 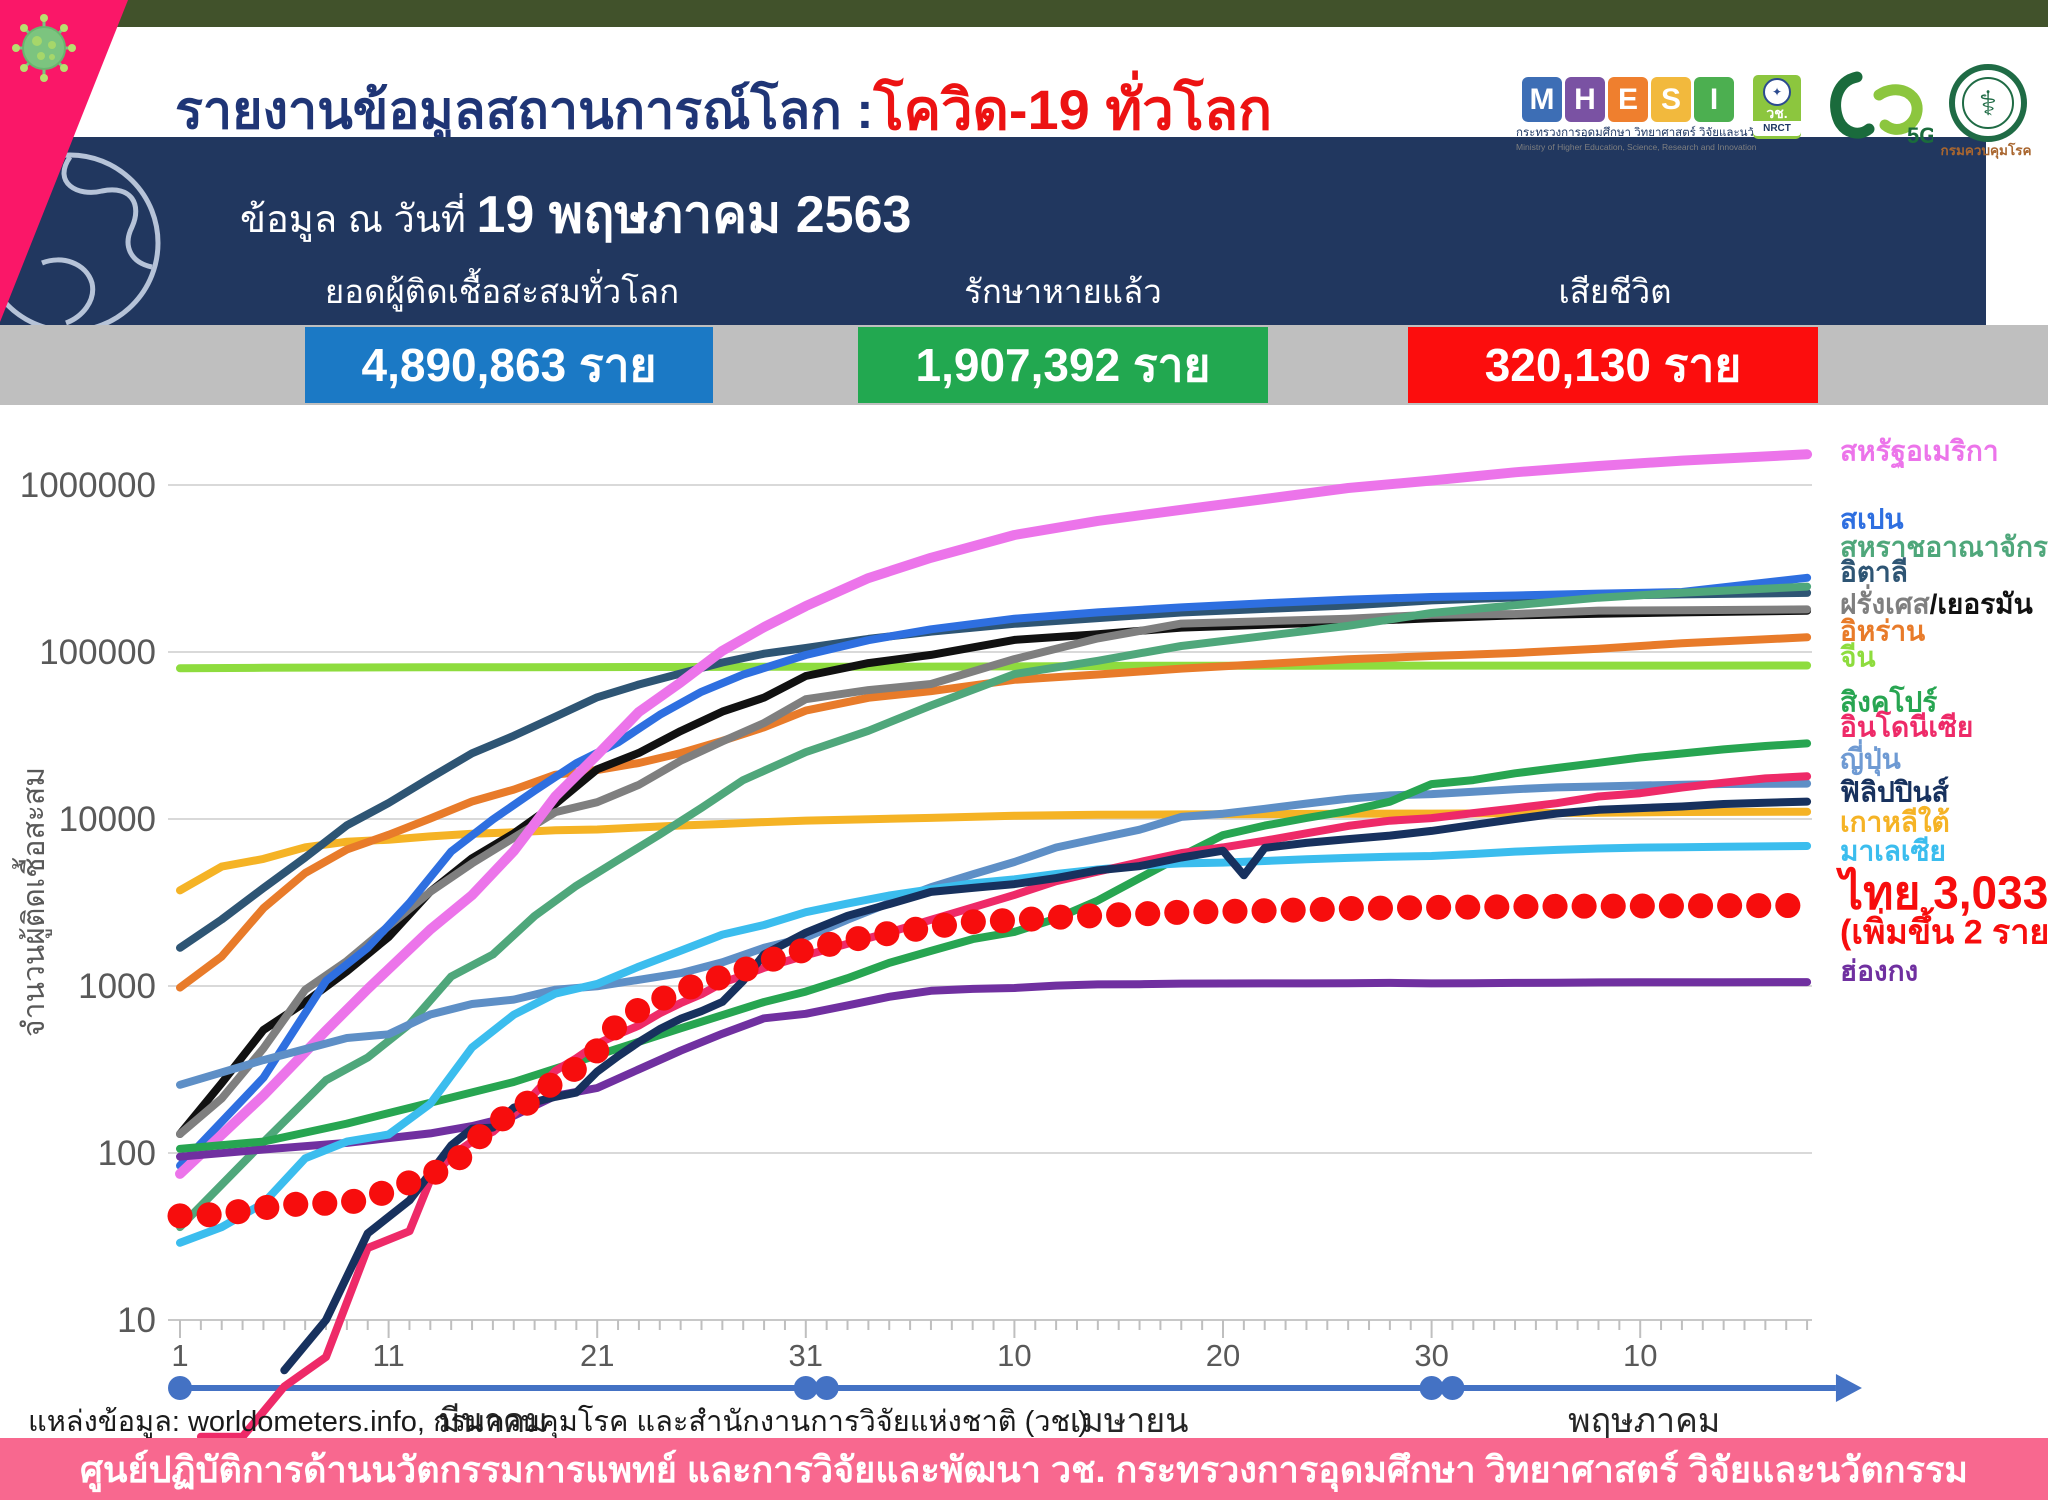 I want to click on nrct-logo: ✦ วช. NRCT, so click(x=1777, y=107).